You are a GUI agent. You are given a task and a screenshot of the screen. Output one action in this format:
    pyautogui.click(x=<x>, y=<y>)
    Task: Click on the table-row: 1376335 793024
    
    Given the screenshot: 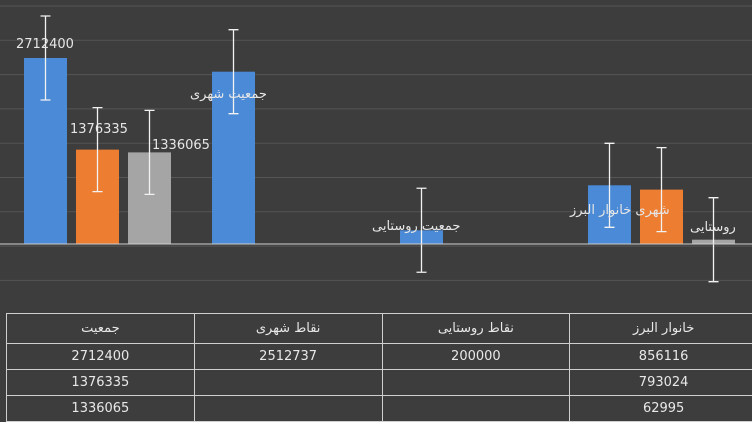 What is the action you would take?
    pyautogui.click(x=379, y=382)
    